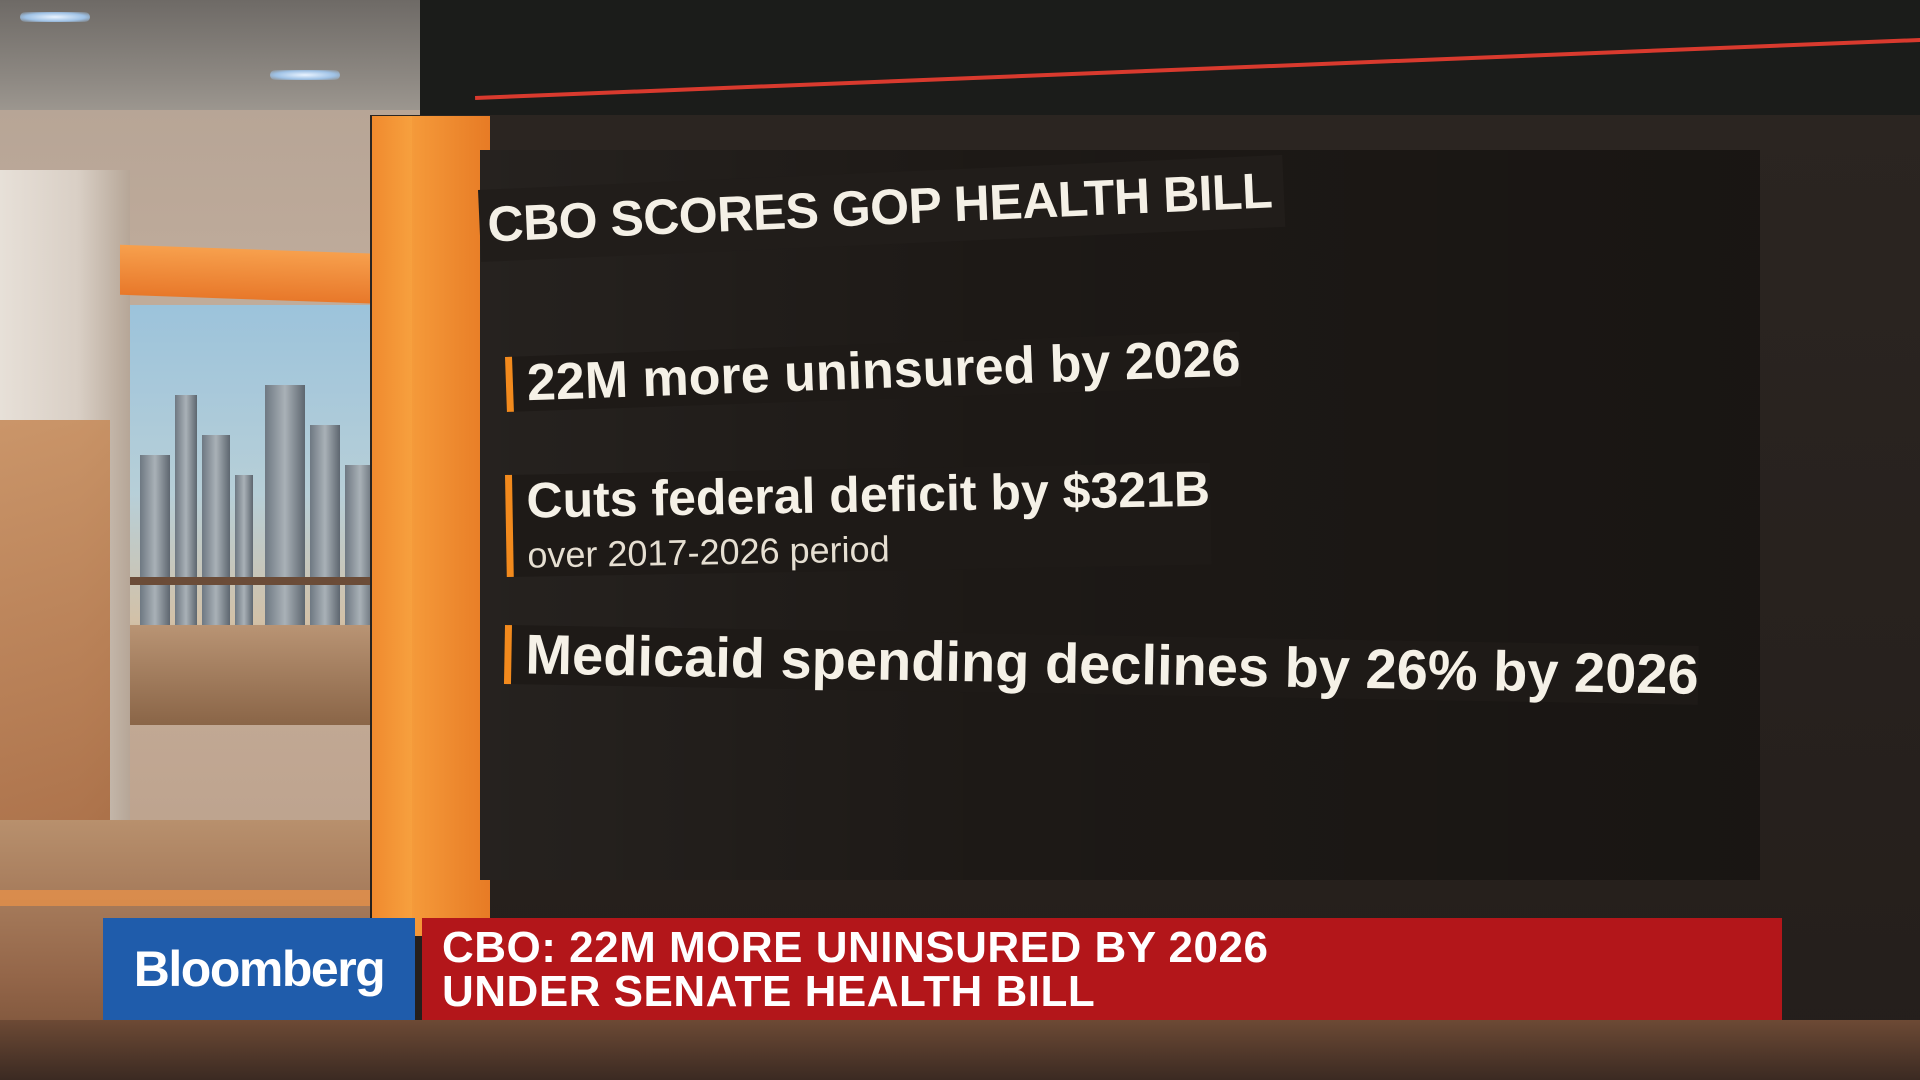 The width and height of the screenshot is (1920, 1080). What do you see at coordinates (255, 515) in the screenshot?
I see `city-skyline-window` at bounding box center [255, 515].